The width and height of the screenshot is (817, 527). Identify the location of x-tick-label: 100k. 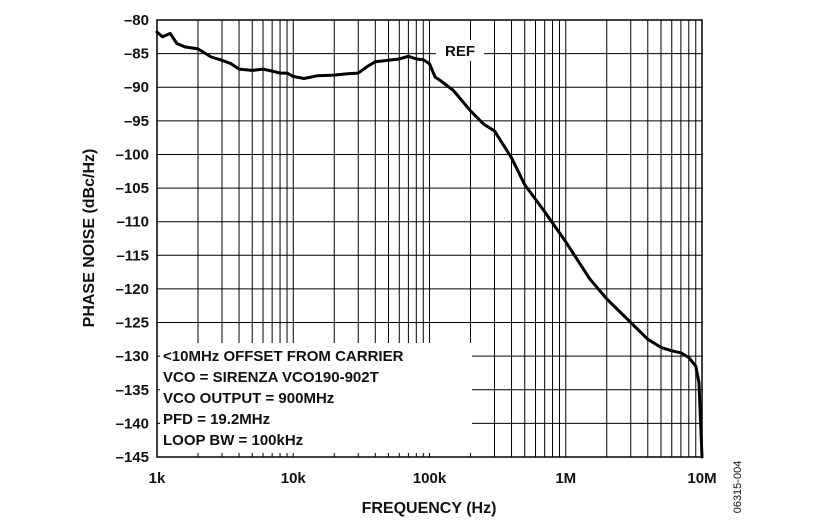
(430, 478).